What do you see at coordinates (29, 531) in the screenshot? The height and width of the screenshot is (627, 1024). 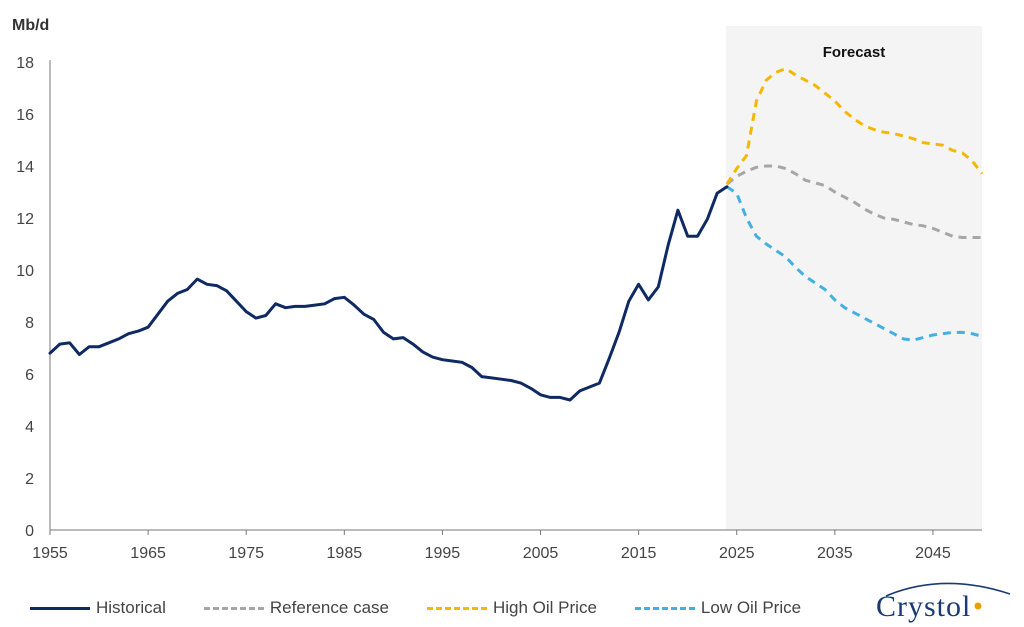 I see `y-tick-label: 0` at bounding box center [29, 531].